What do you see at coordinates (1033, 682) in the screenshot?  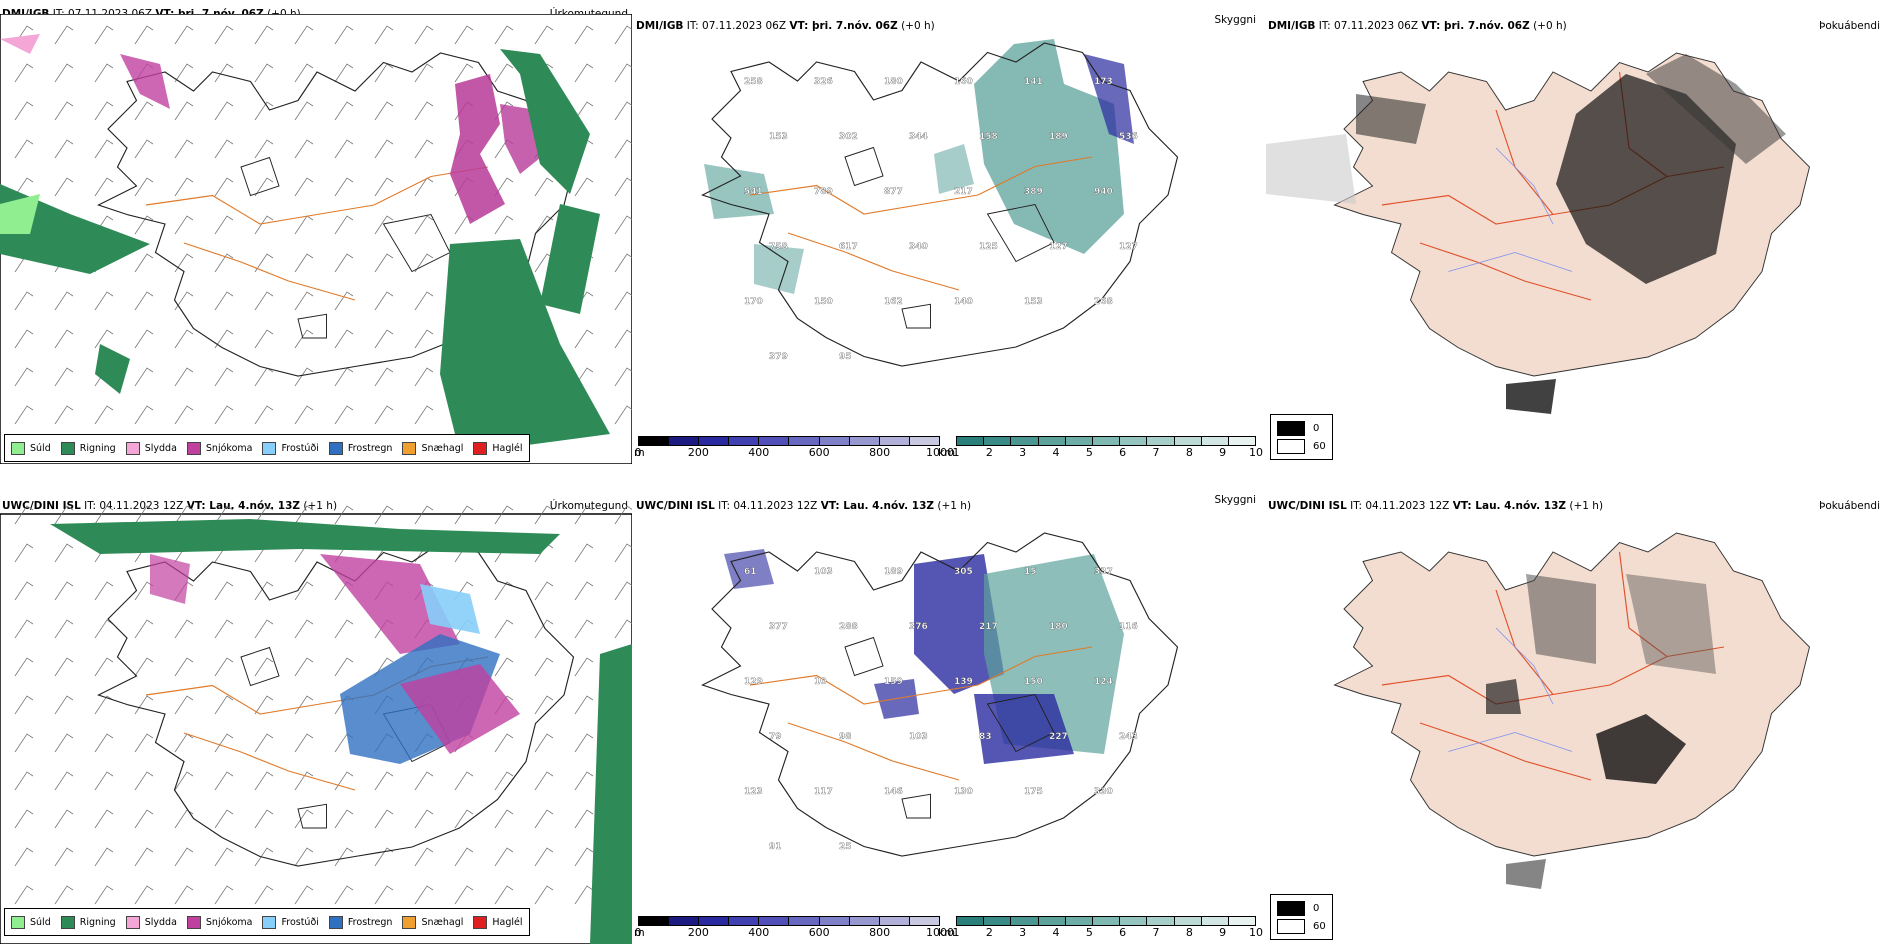 I see `cloud-base-label: 150` at bounding box center [1033, 682].